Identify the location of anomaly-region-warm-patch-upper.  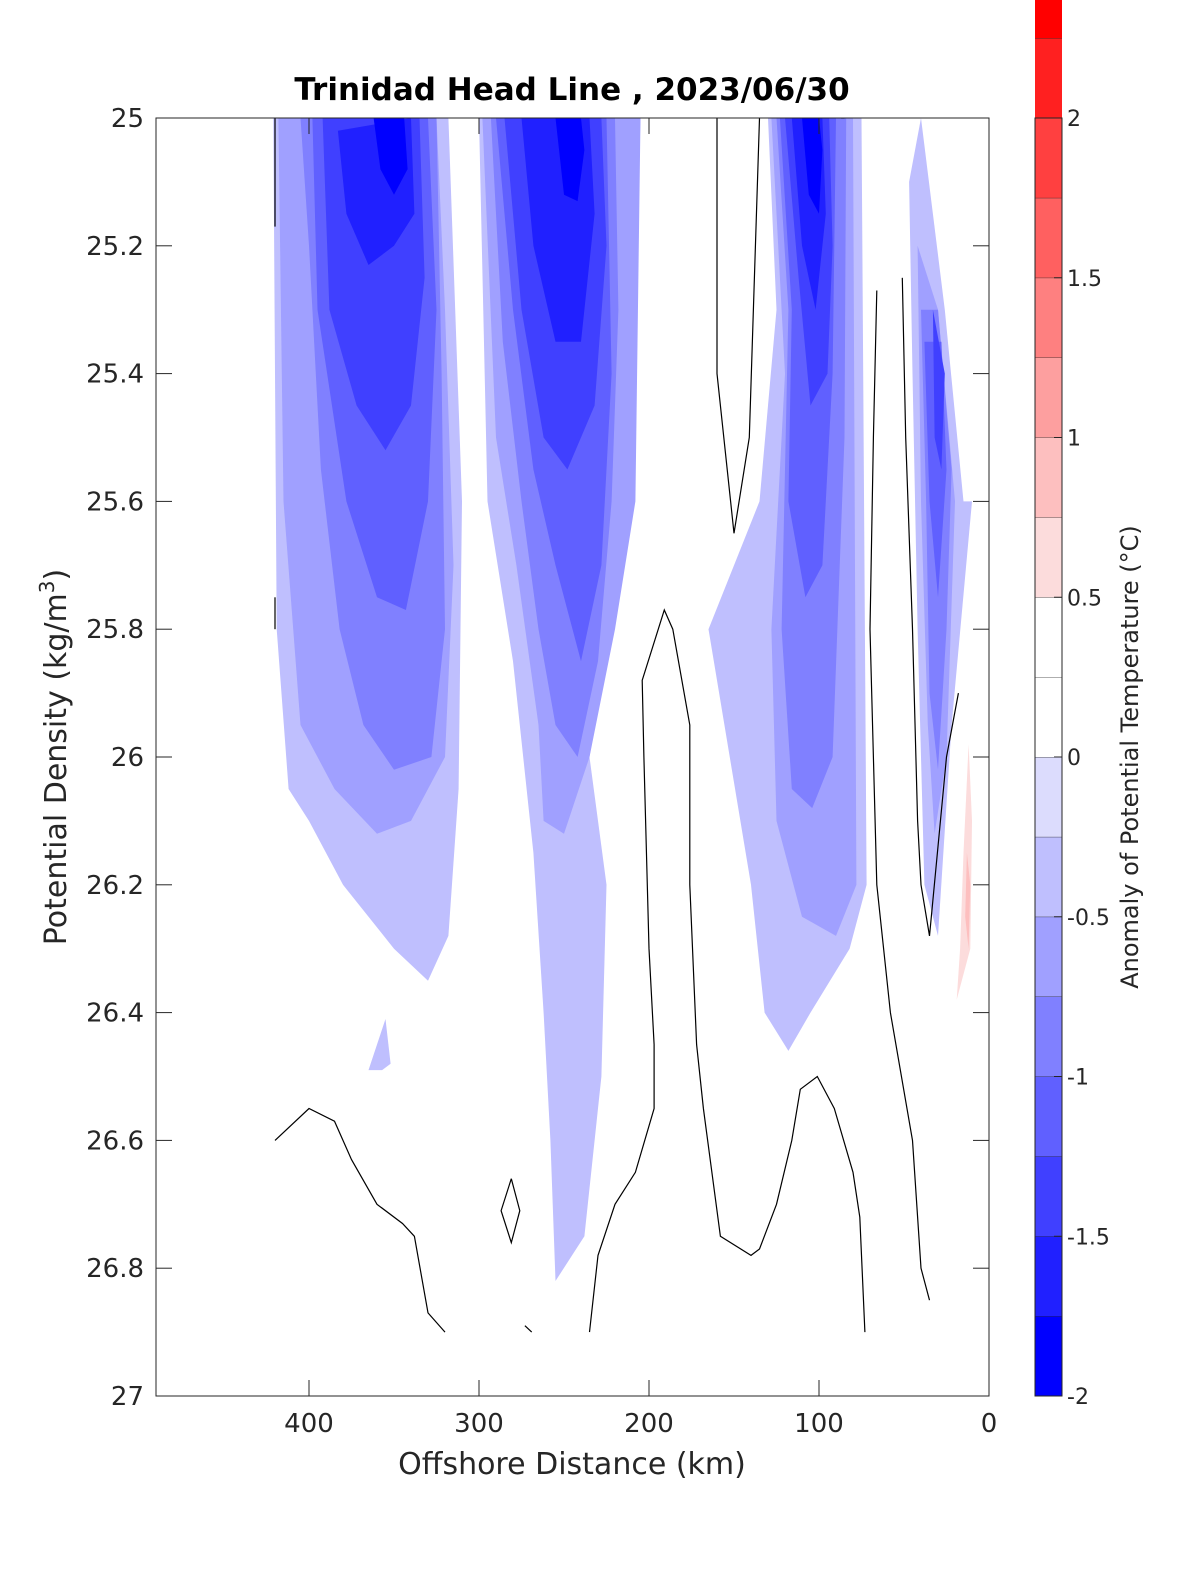
(738, 262).